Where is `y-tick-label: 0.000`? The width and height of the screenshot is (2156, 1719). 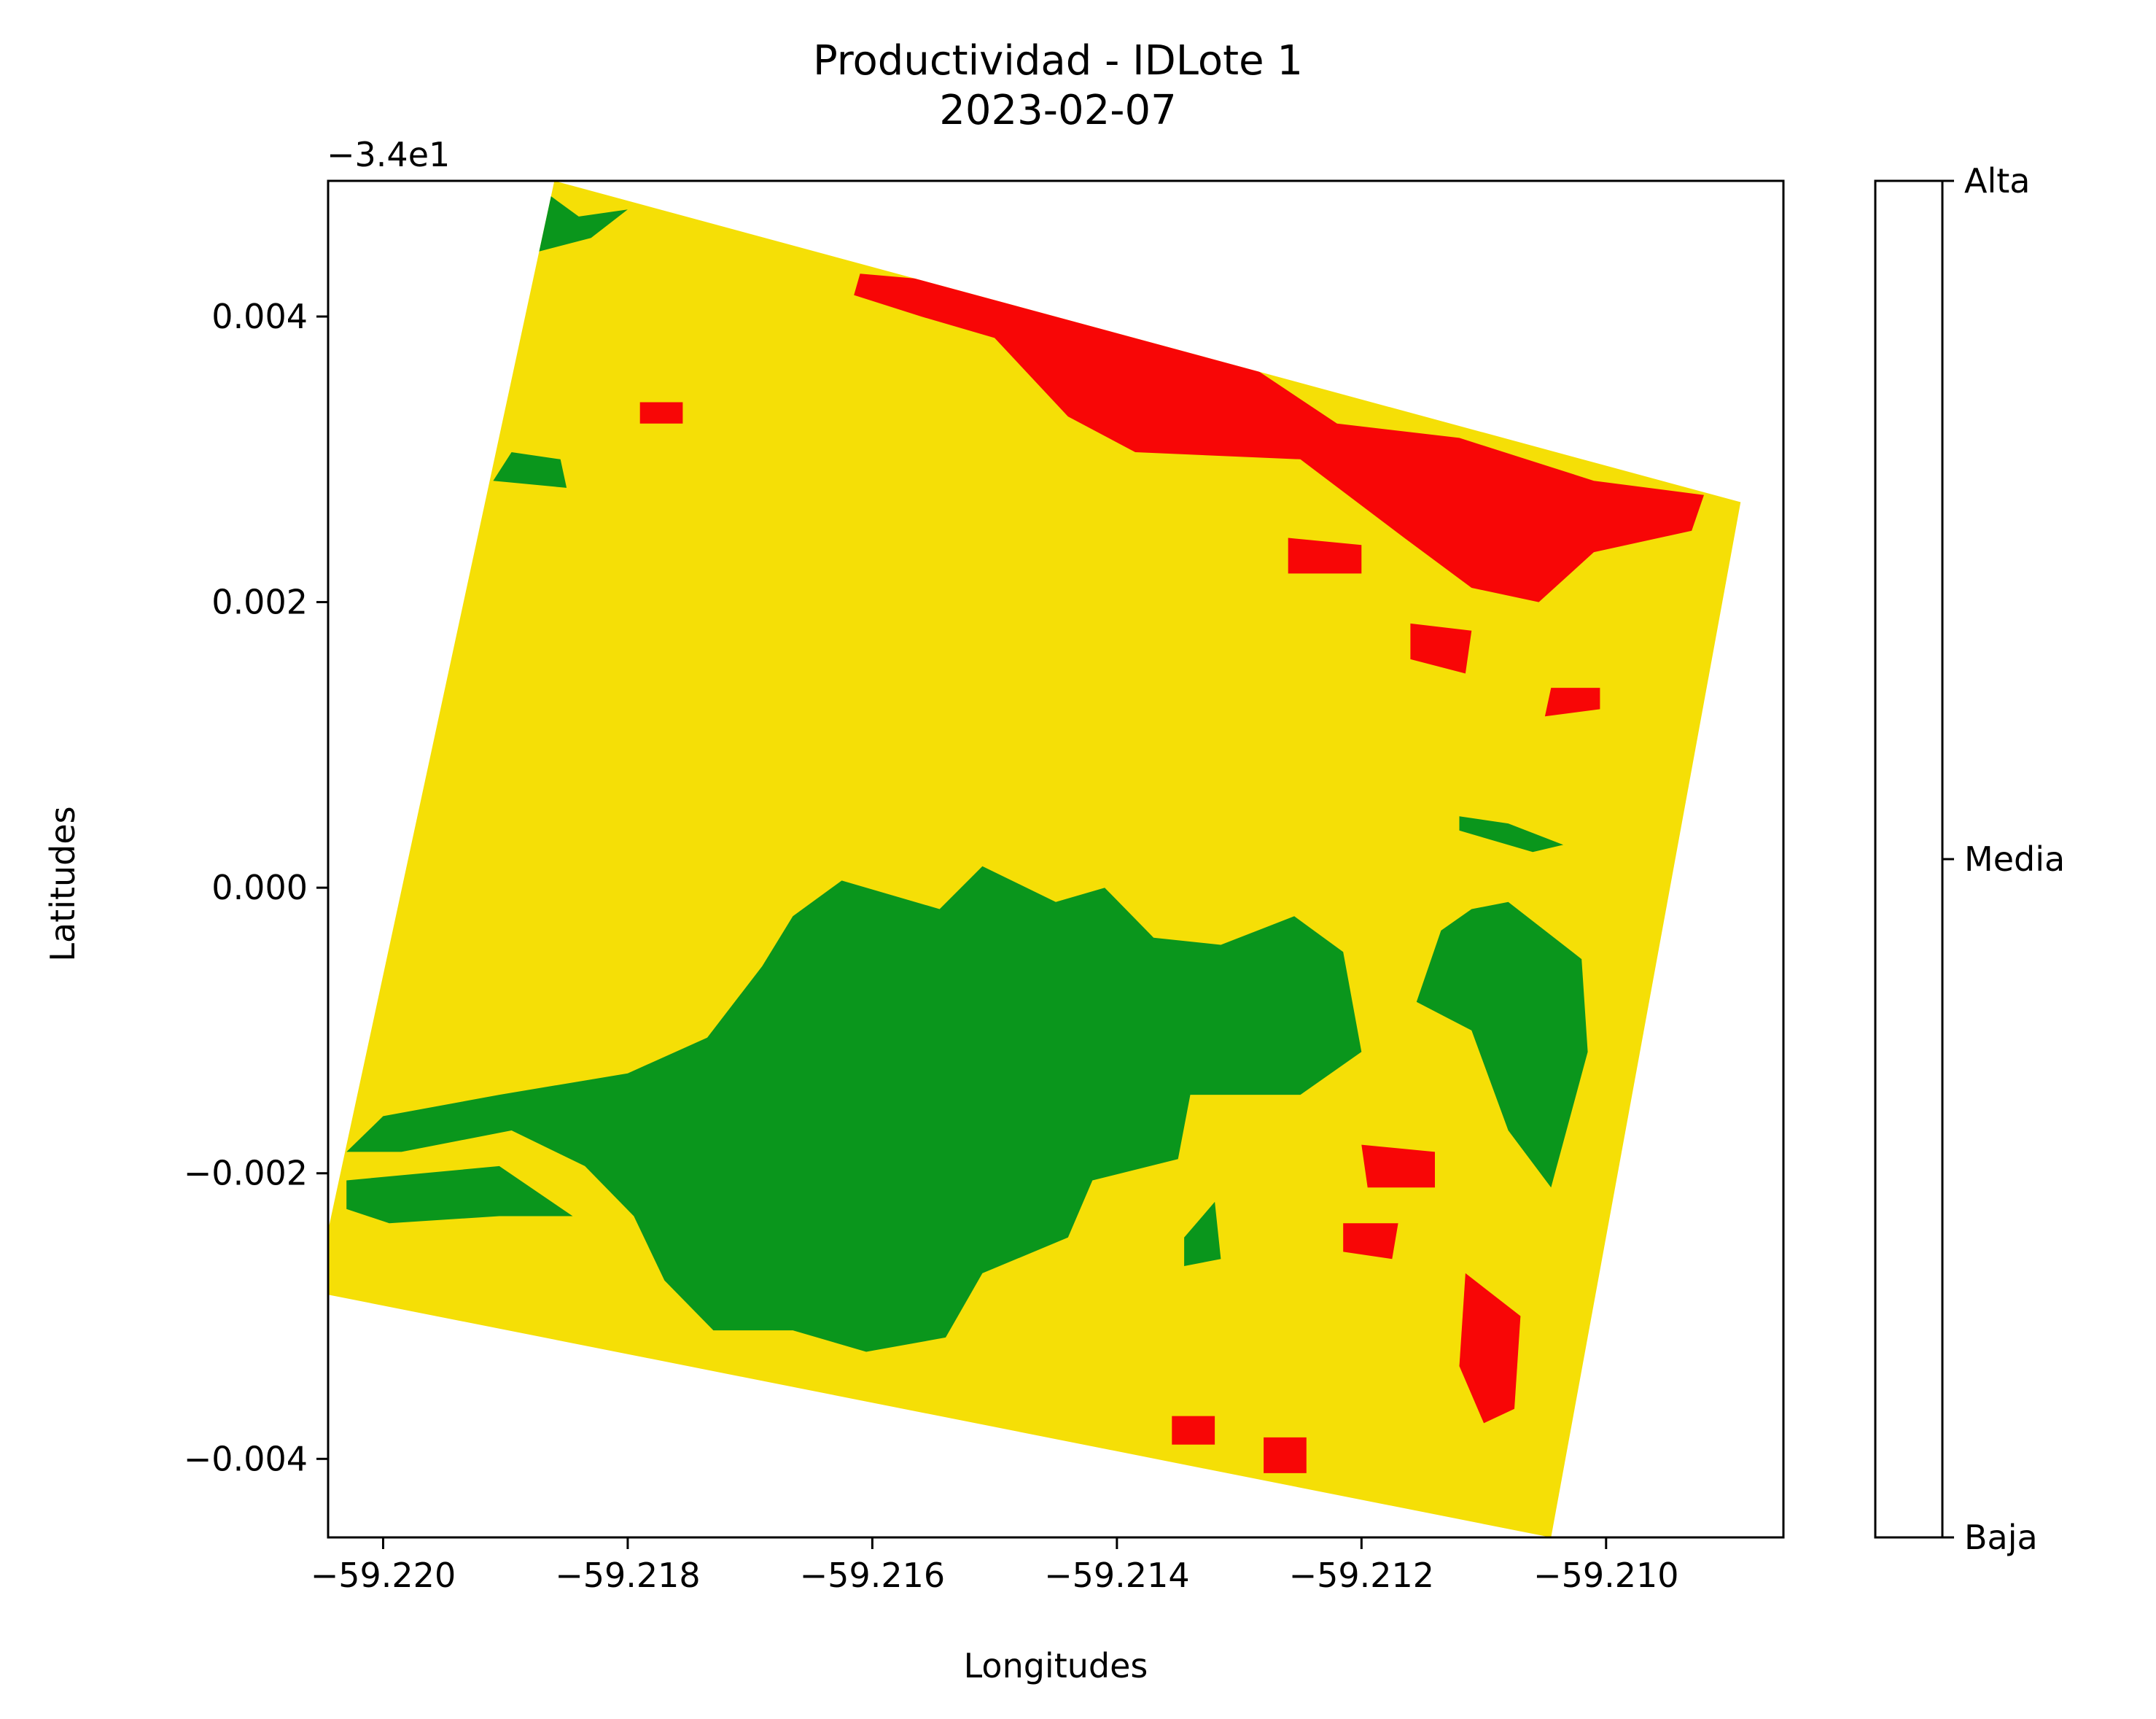 y-tick-label: 0.000 is located at coordinates (259, 887).